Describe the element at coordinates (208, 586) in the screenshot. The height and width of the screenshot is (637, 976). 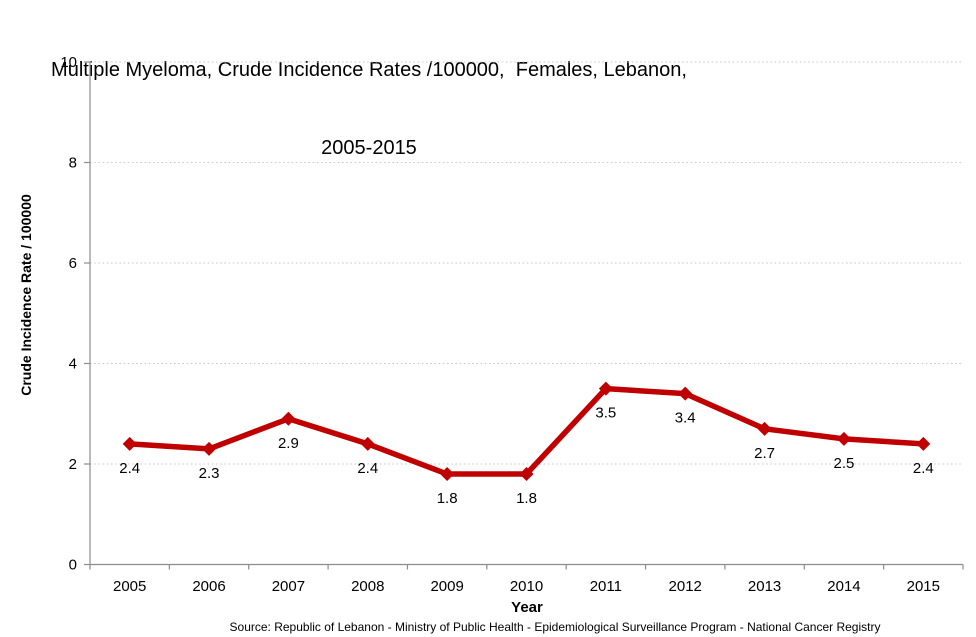
I see `x-tick-label: 2006` at that location.